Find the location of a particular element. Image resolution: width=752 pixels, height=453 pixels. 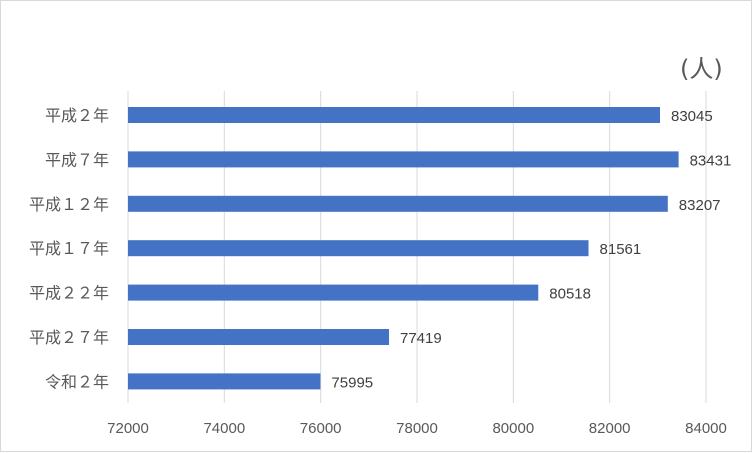

x-tick-label-4: 80000 is located at coordinates (513, 428).